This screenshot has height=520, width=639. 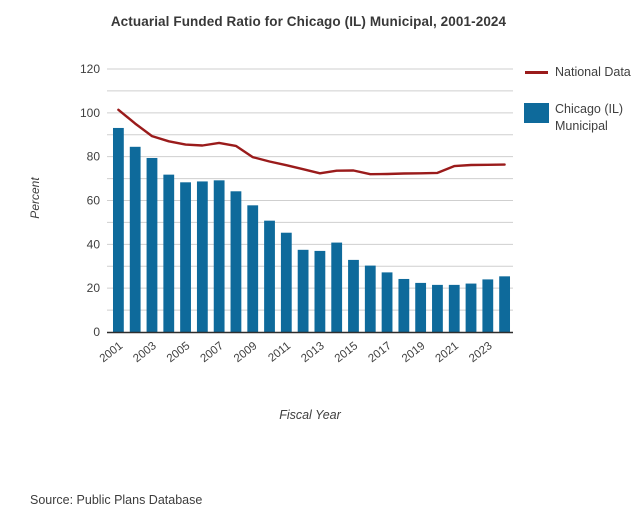 What do you see at coordinates (311, 142) in the screenshot?
I see `national-data-line` at bounding box center [311, 142].